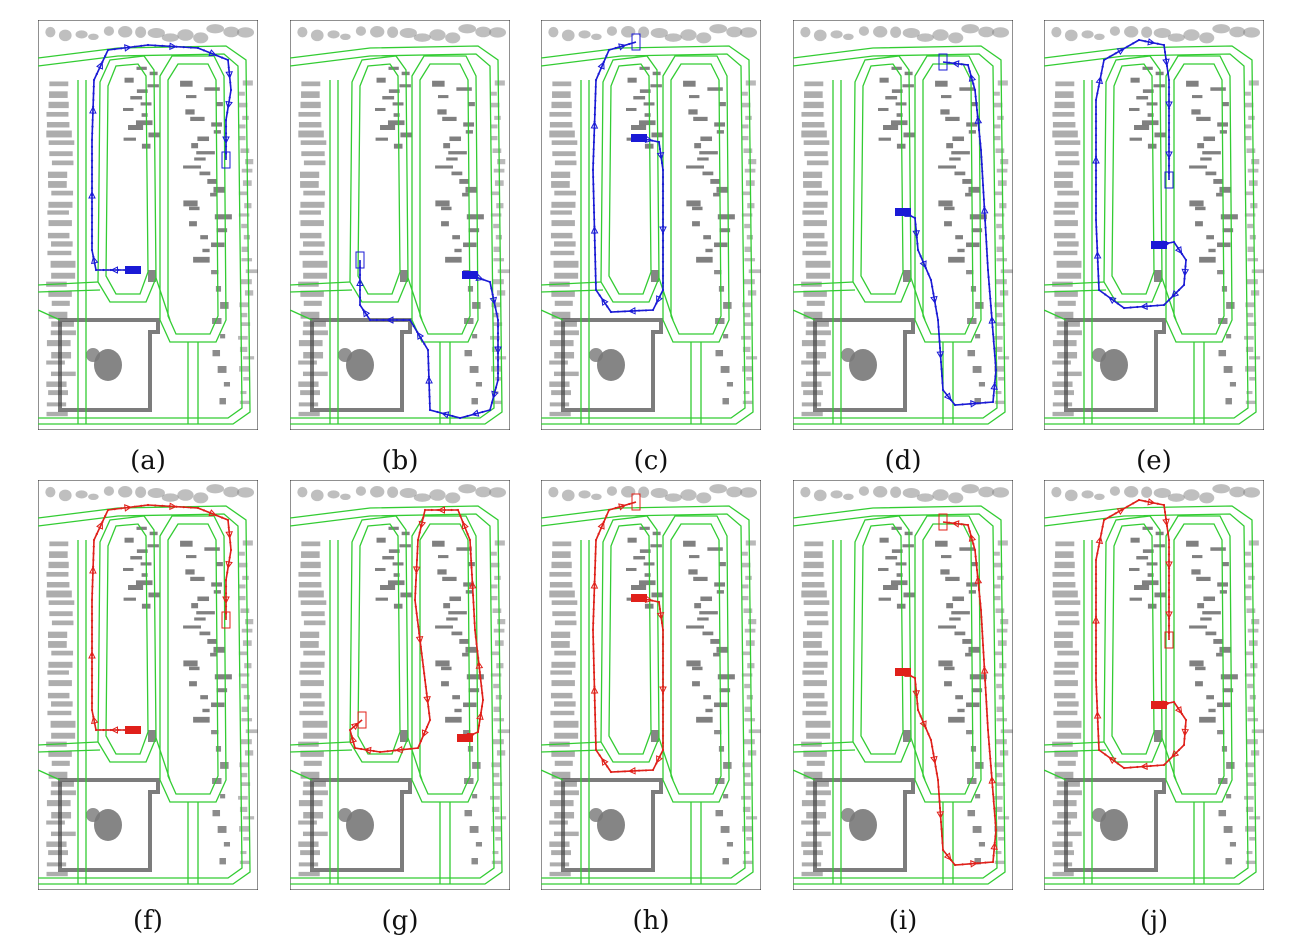 This screenshot has height=950, width=1298. I want to click on map-view, so click(651, 685).